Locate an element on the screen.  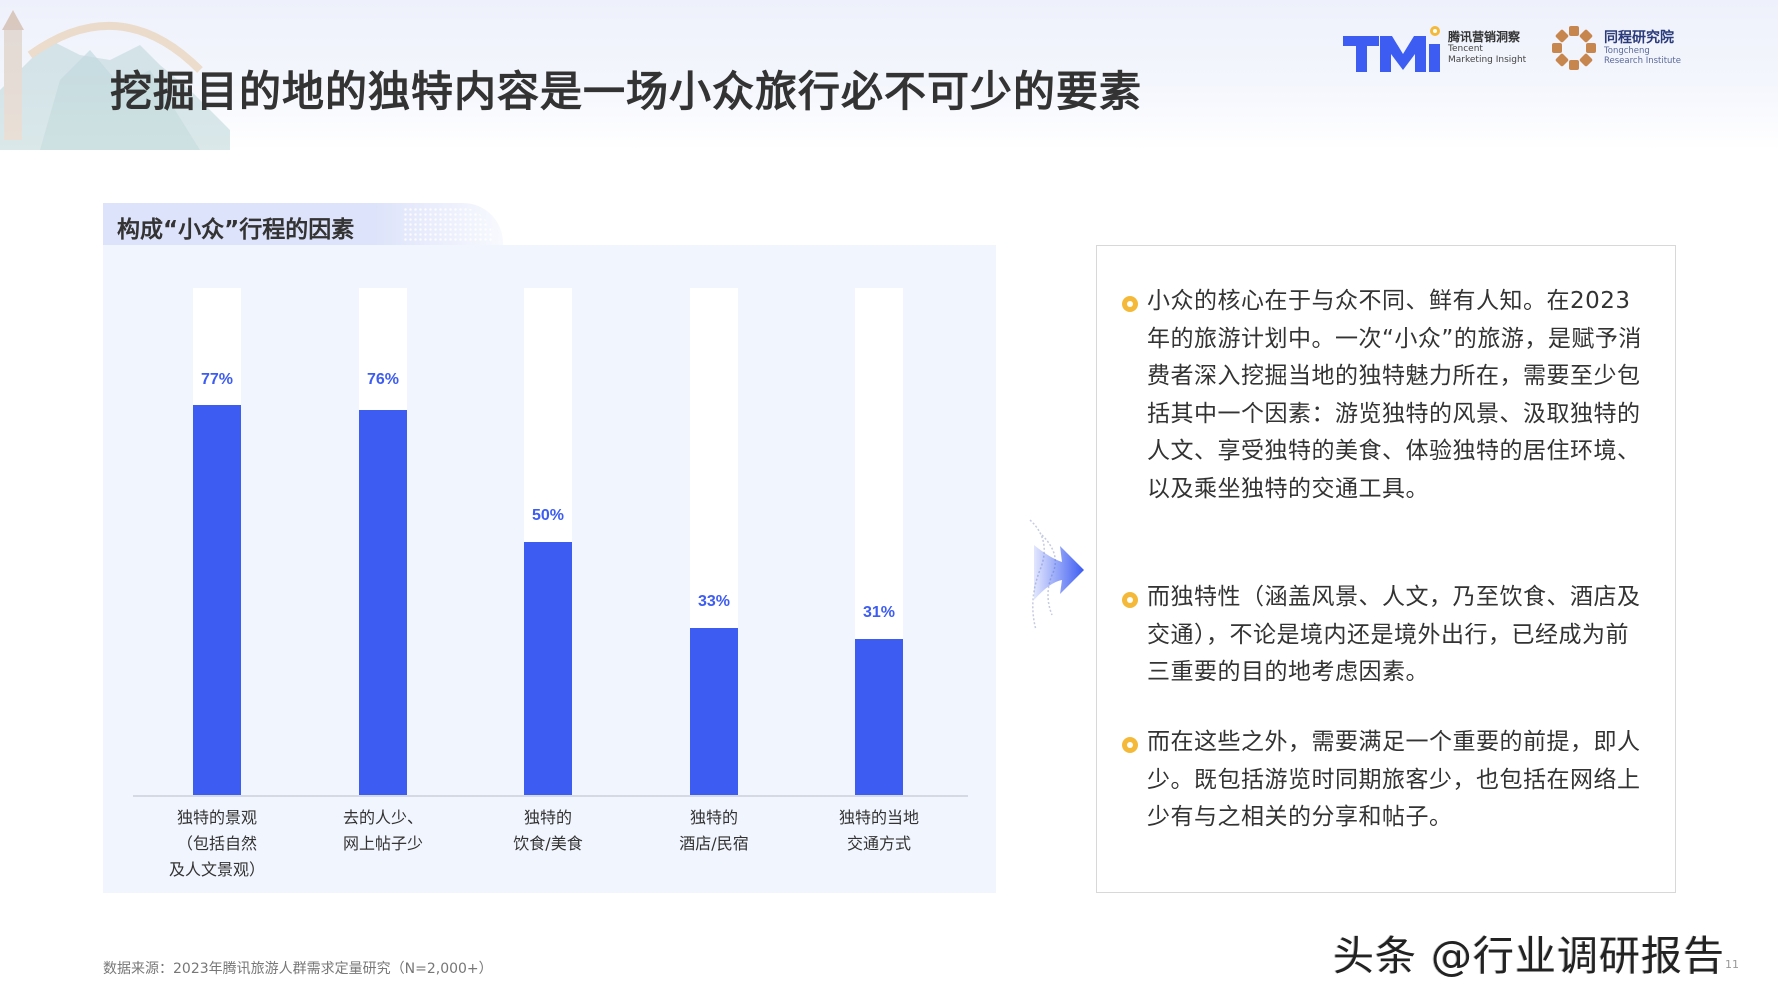
chart-section-header: 构成“小众”行程的因素 is located at coordinates (303, 224).